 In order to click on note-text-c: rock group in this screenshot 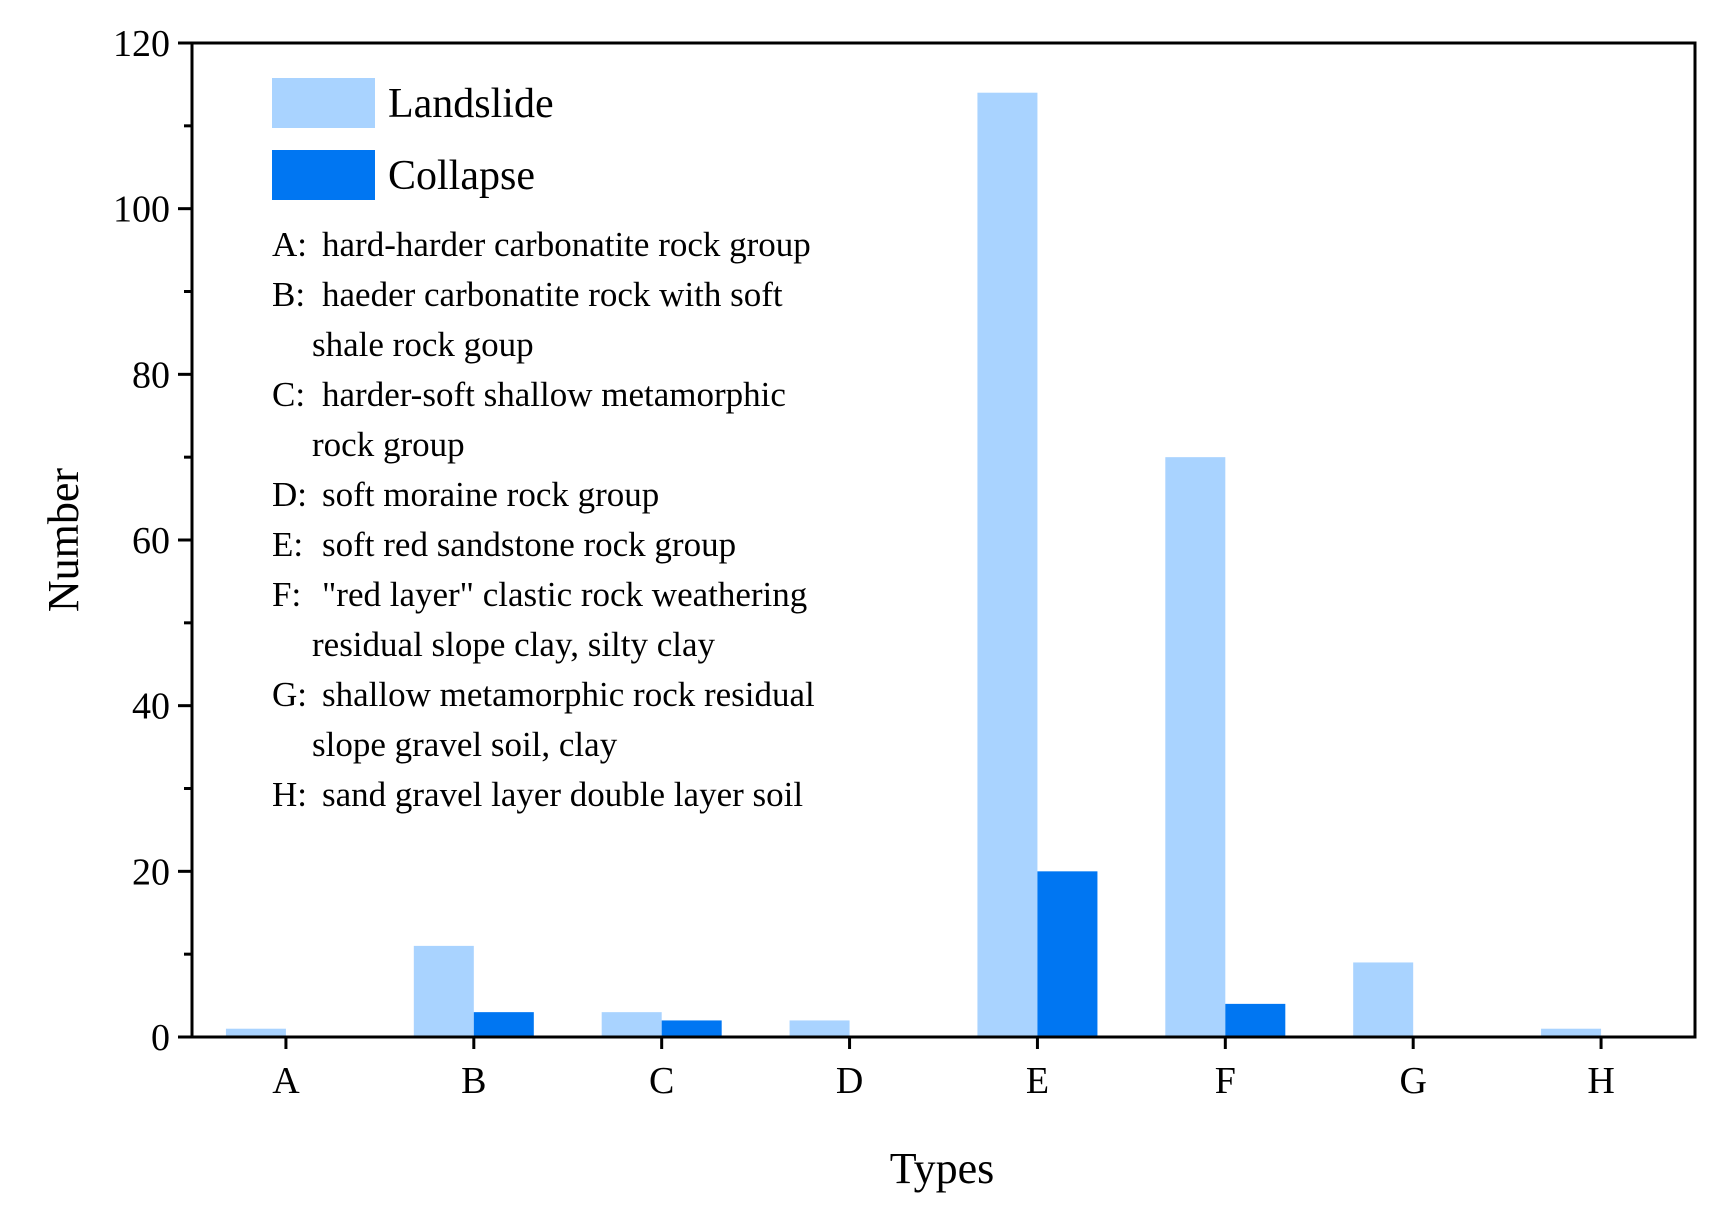, I will do `click(388, 444)`.